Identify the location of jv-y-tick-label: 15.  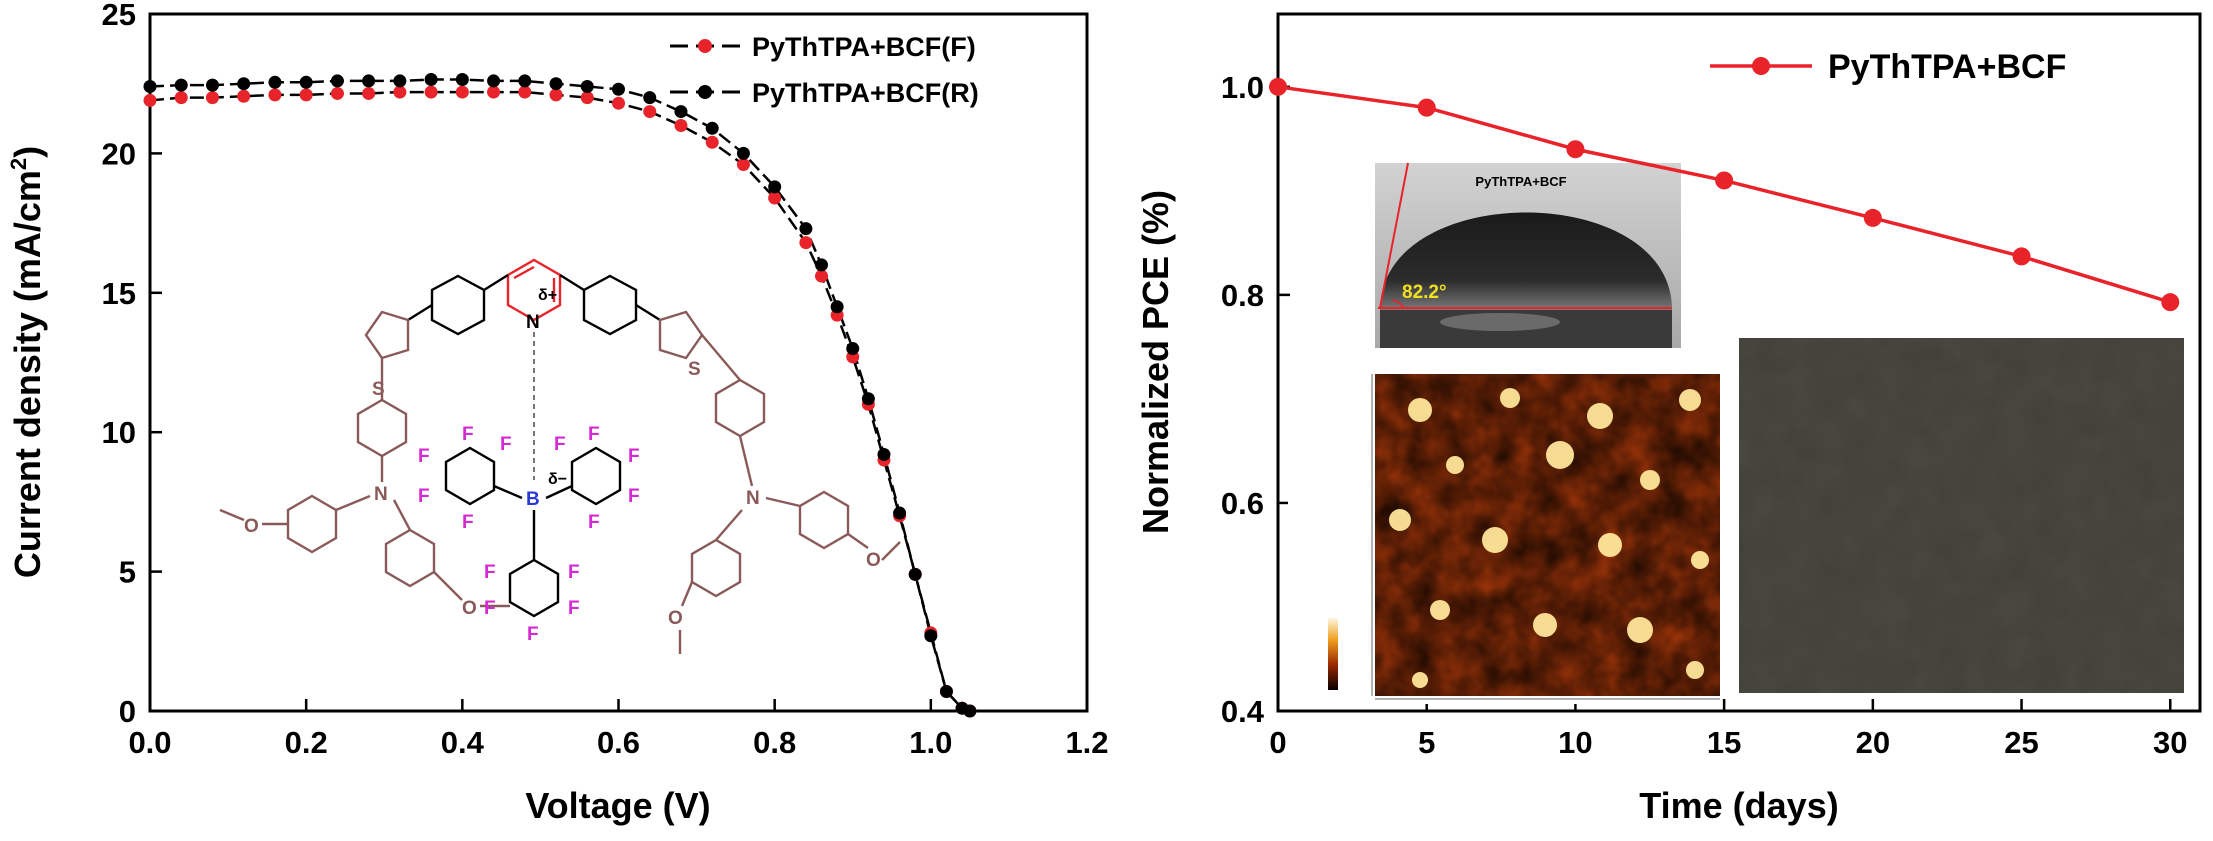
(119, 293).